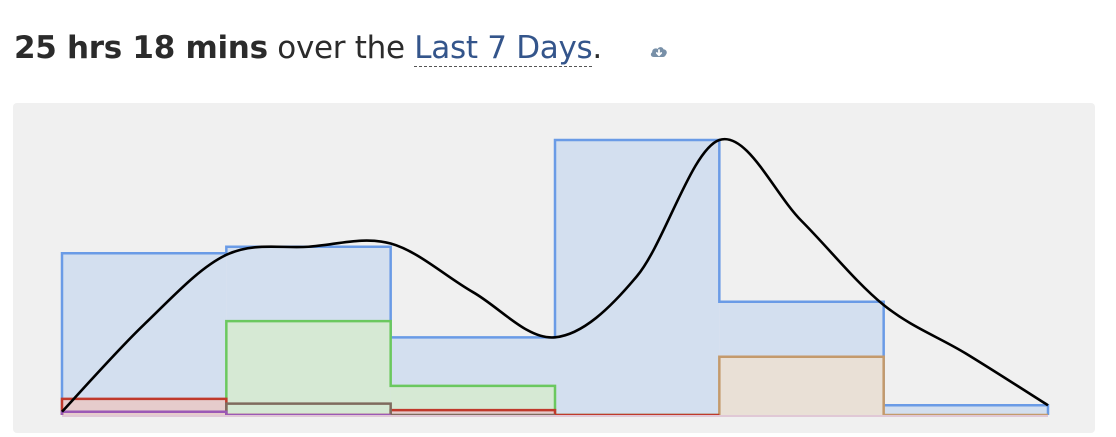 Image resolution: width=1116 pixels, height=437 pixels. I want to click on summary-headline: 25 hrs 18 mins over the Last 7 Days., so click(308, 48).